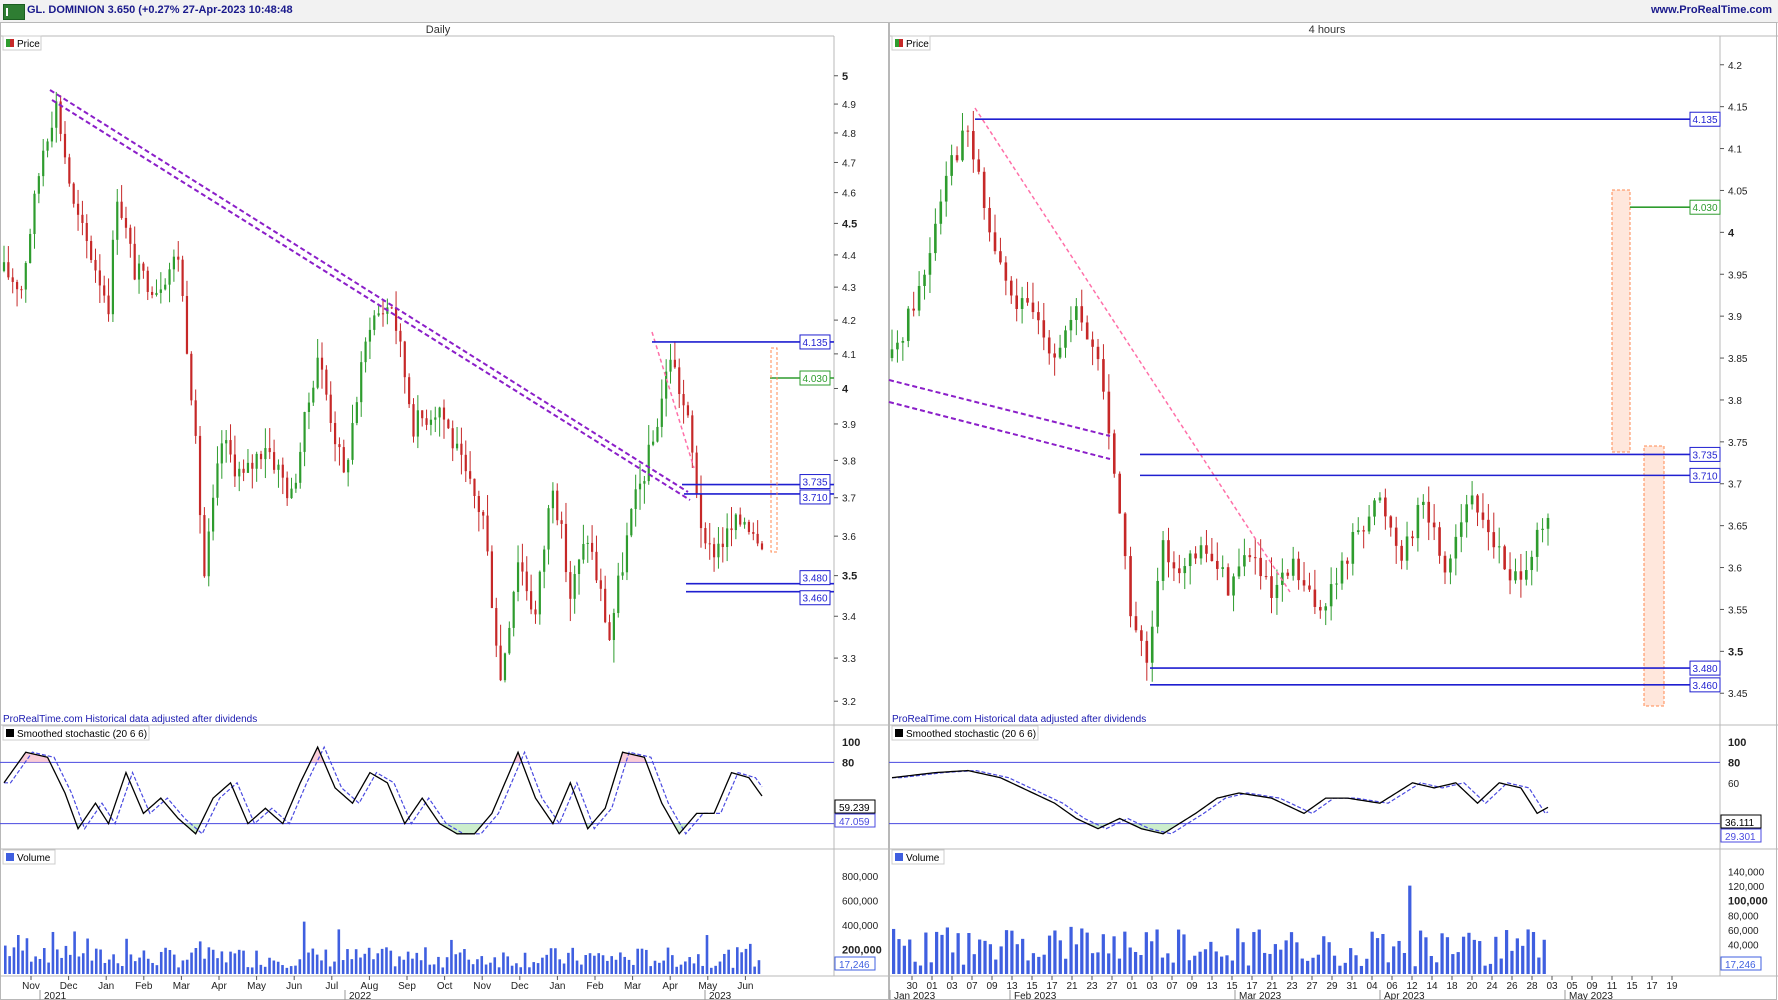  Describe the element at coordinates (1652, 986) in the screenshot. I see `h-xtick-label: 17` at that location.